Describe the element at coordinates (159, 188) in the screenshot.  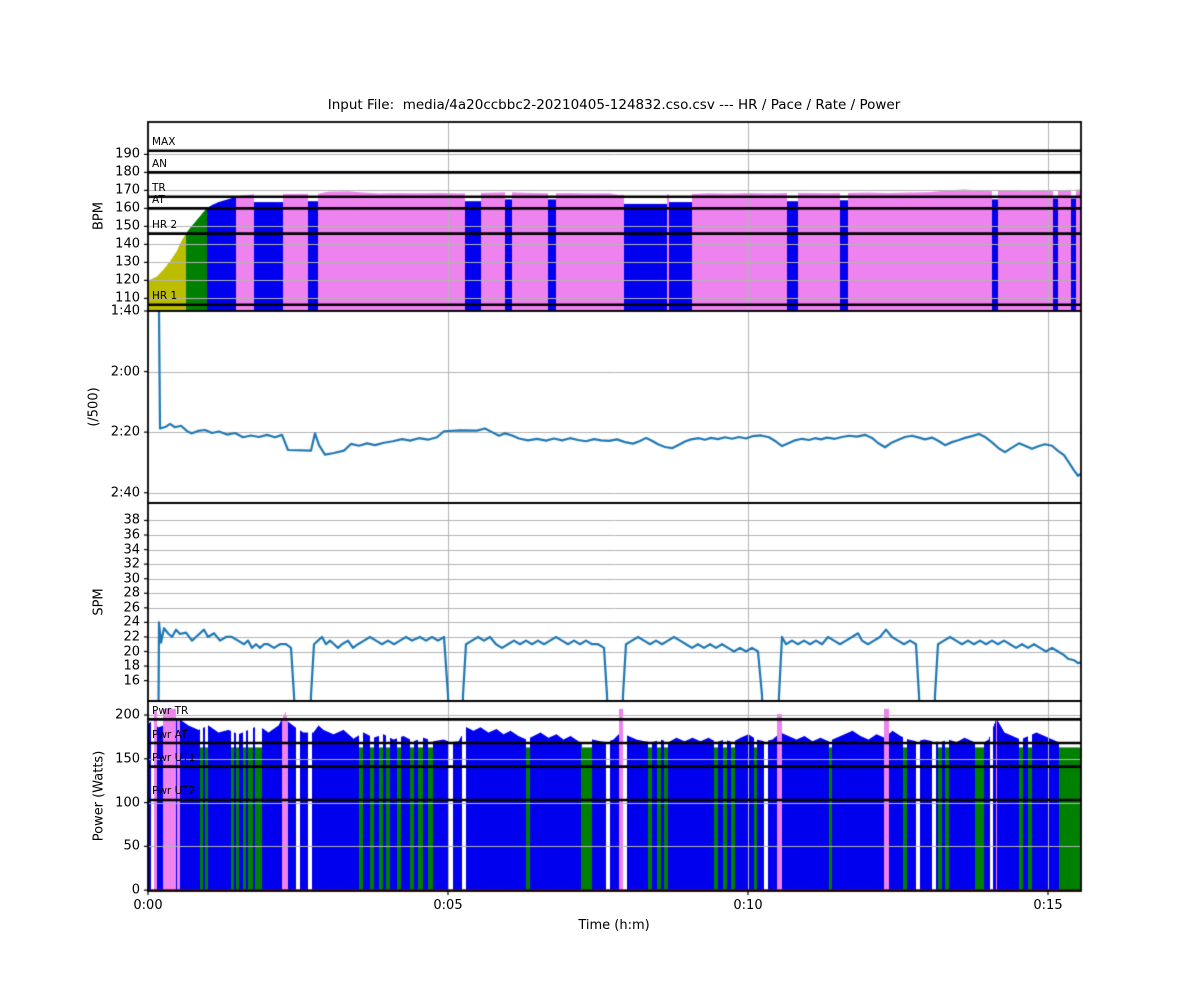
I see `threshold-label-tr: TR` at that location.